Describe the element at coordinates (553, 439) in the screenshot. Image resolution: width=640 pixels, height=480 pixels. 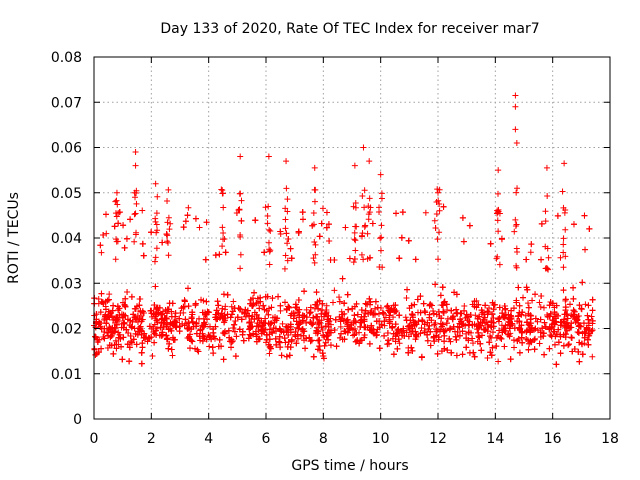
I see `x-tick-label: 16` at that location.